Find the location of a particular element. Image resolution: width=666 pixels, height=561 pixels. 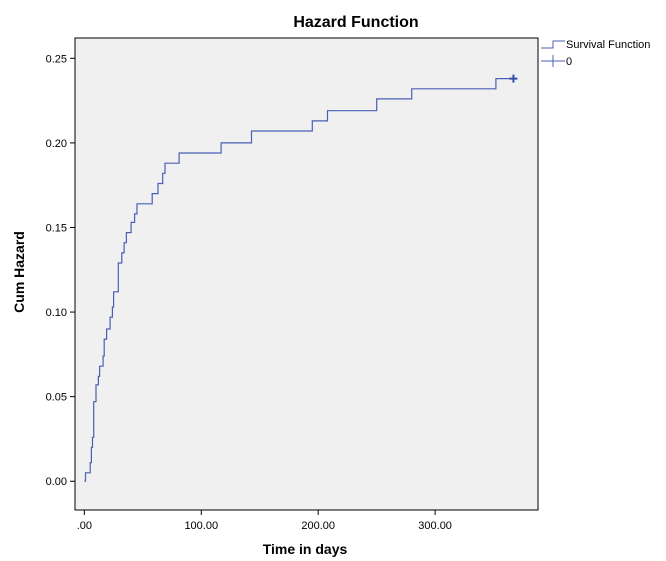

legend-label-survival-function: Survival Function is located at coordinates (608, 45).